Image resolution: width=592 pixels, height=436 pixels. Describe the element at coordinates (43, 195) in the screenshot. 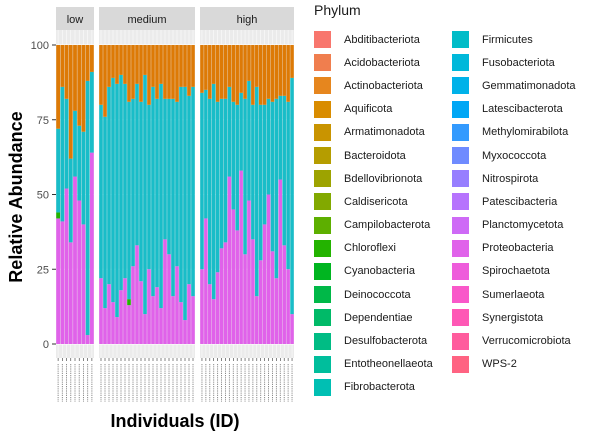

I see `y-axis: 0 25 50 75 100` at that location.